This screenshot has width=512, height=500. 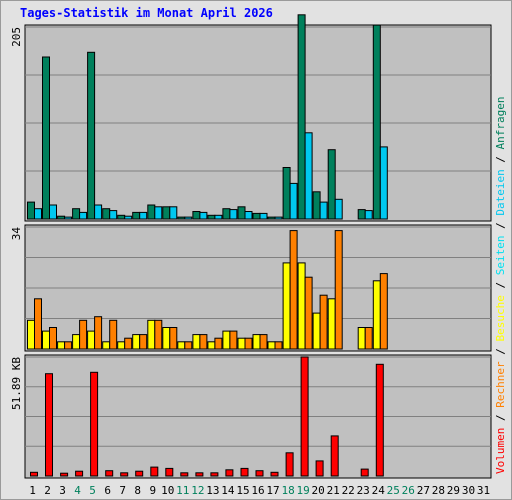 I want to click on legend-item-dateien: Dateien, so click(x=500, y=192).